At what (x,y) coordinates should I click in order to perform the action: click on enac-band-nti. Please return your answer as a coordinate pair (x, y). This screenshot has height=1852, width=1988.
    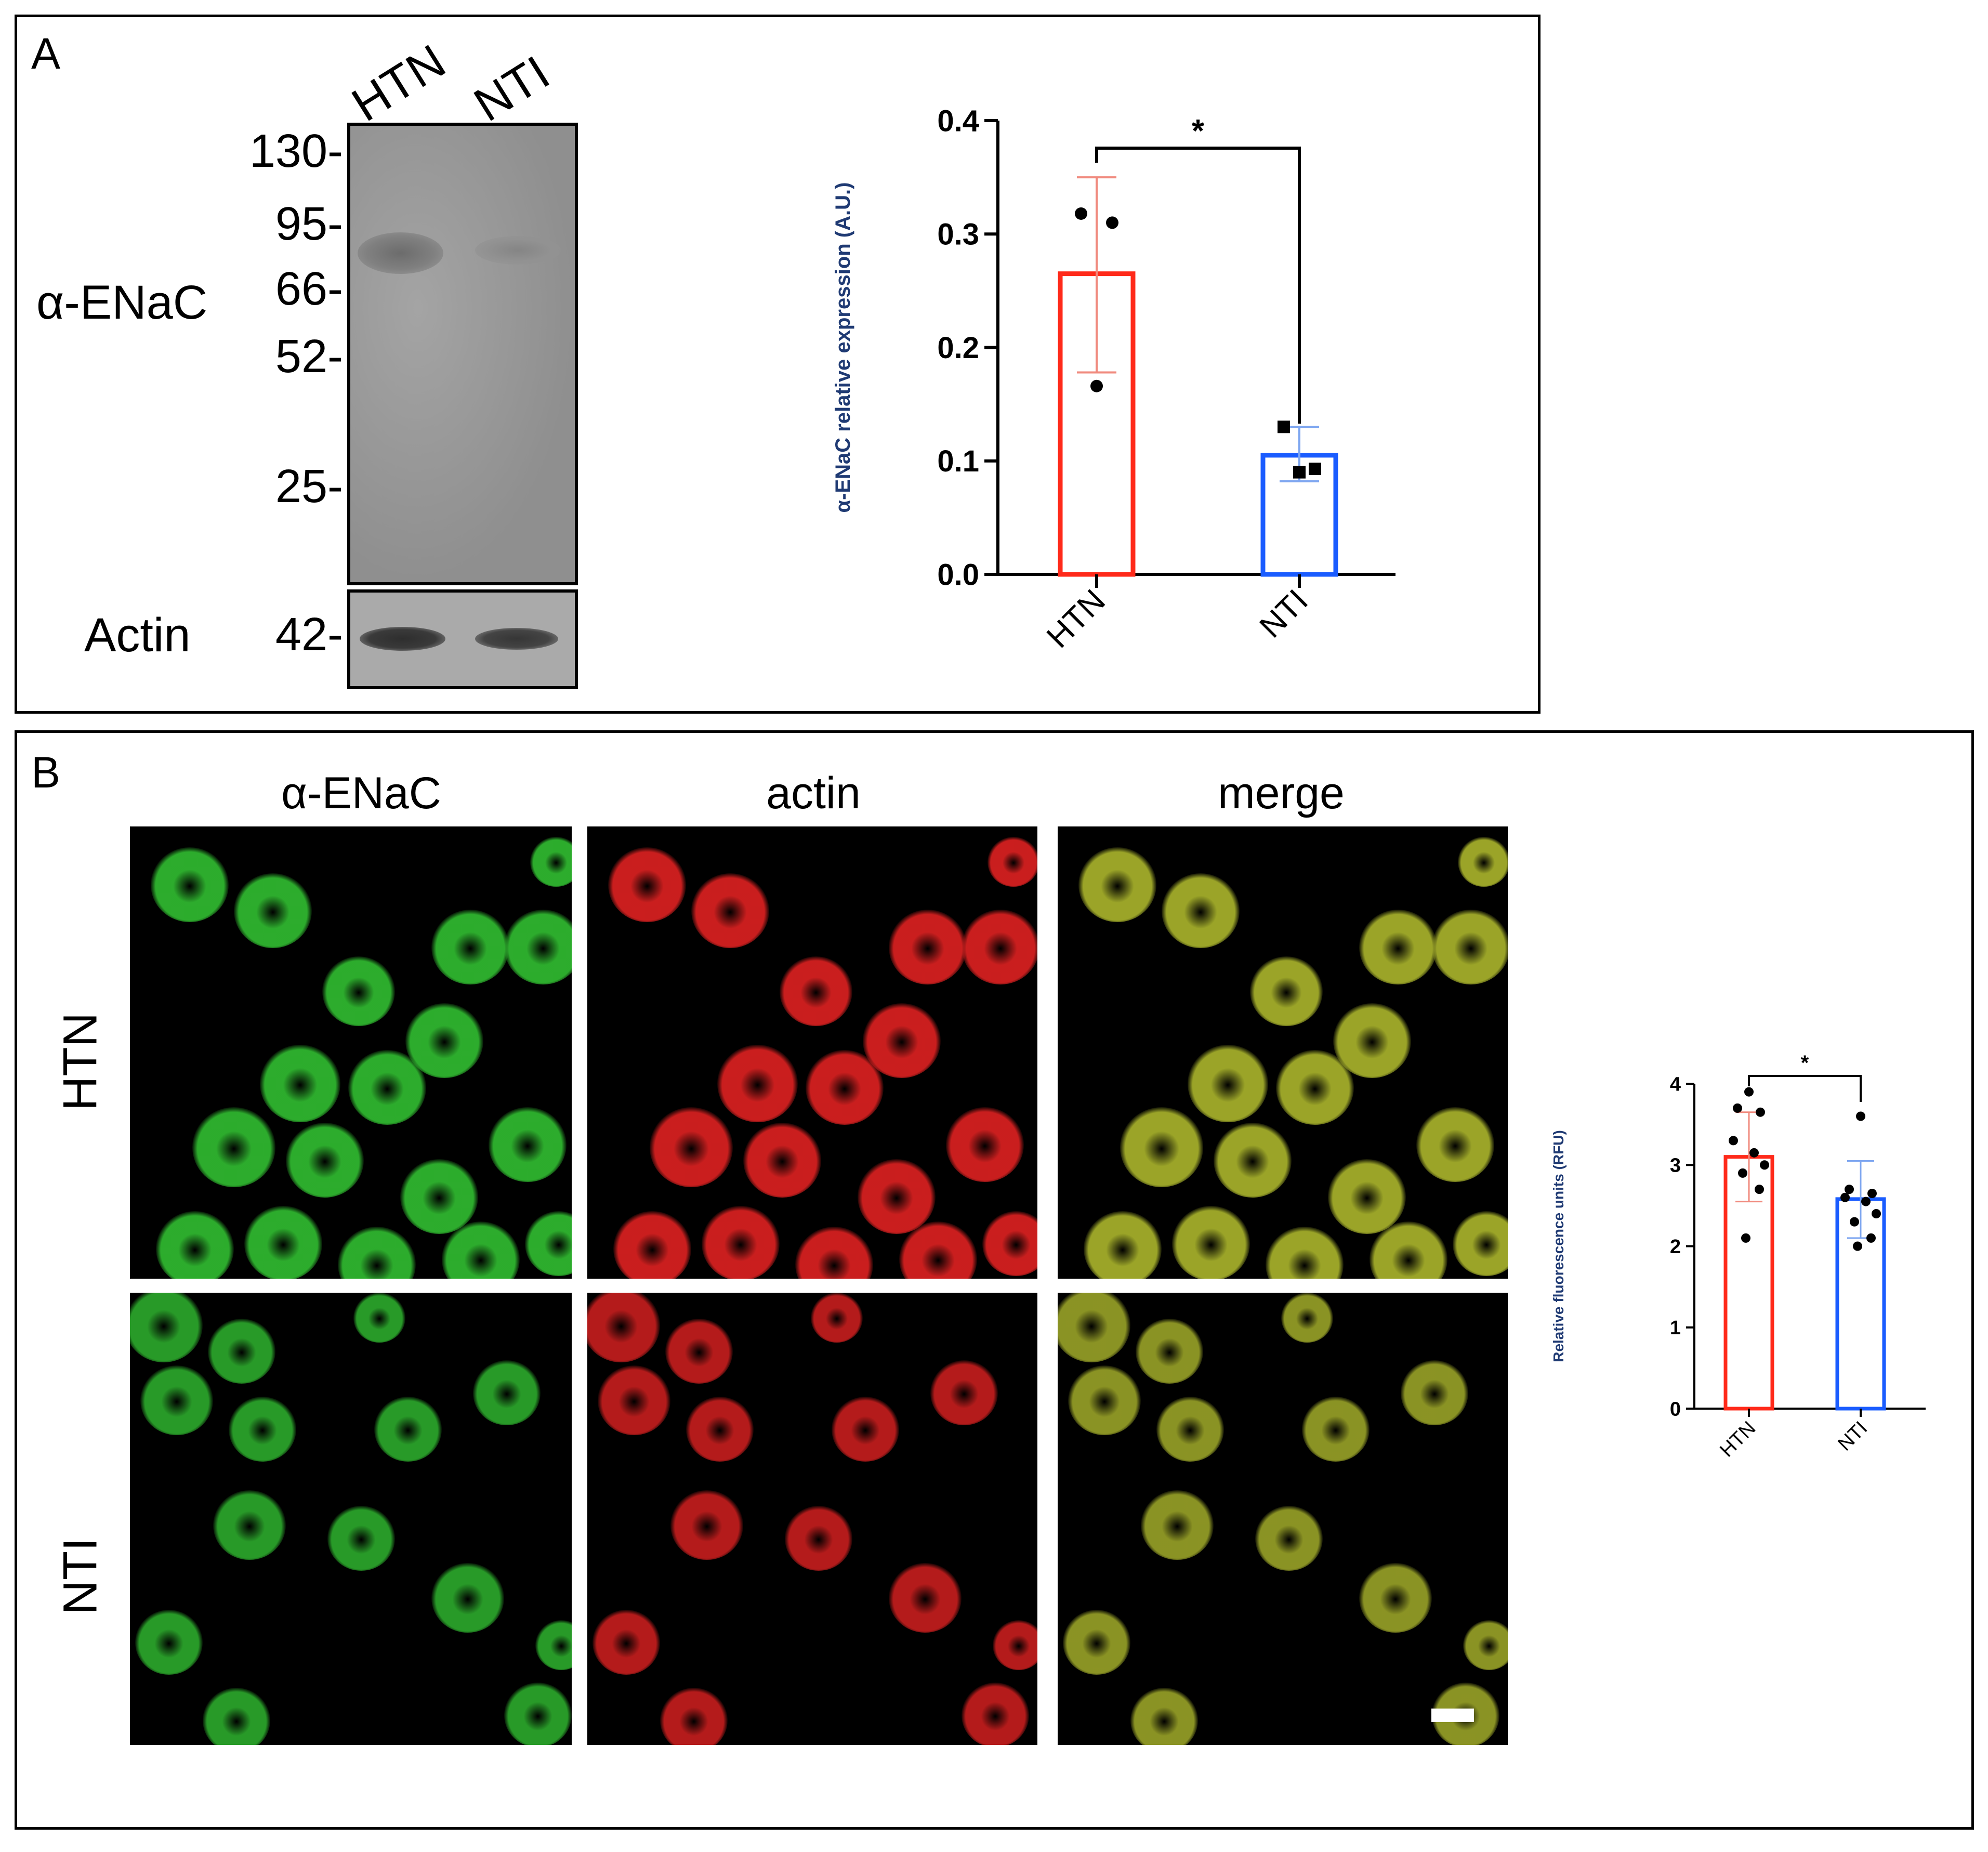
    Looking at the image, I should click on (518, 250).